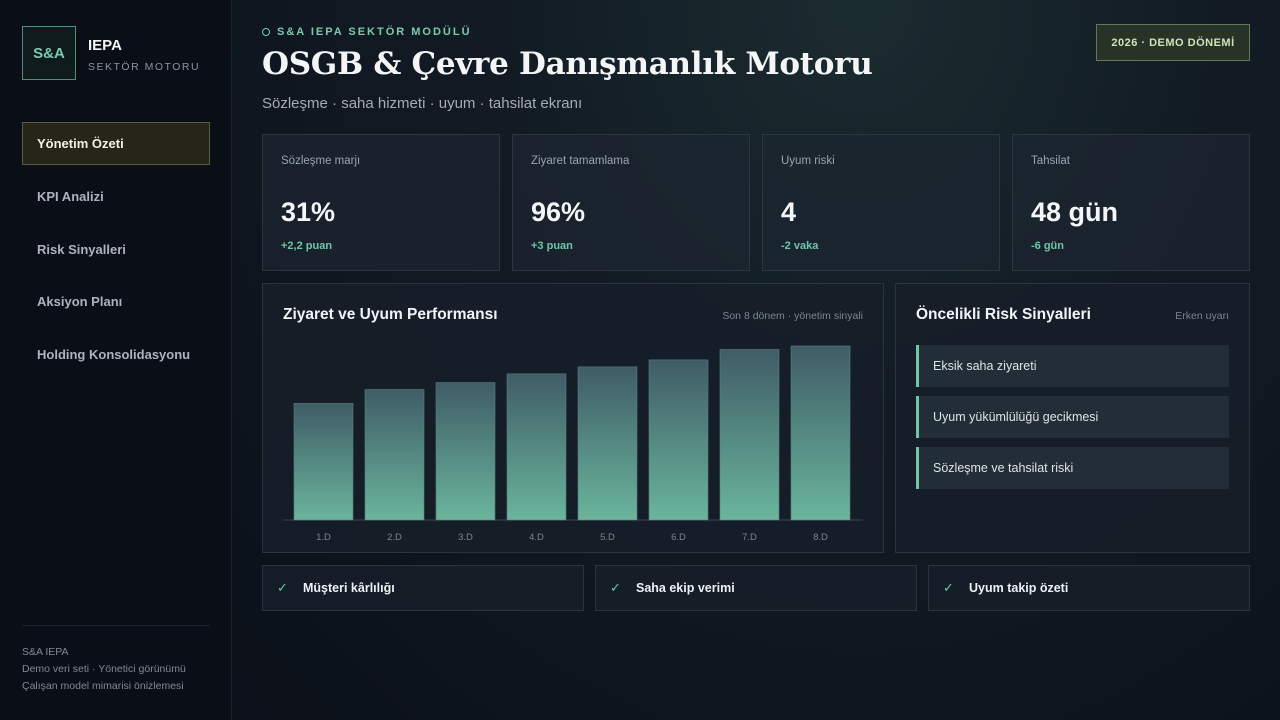 The image size is (1280, 720). Describe the element at coordinates (1072, 366) in the screenshot. I see `risk-signal-item: Eksik saha ziyareti` at that location.